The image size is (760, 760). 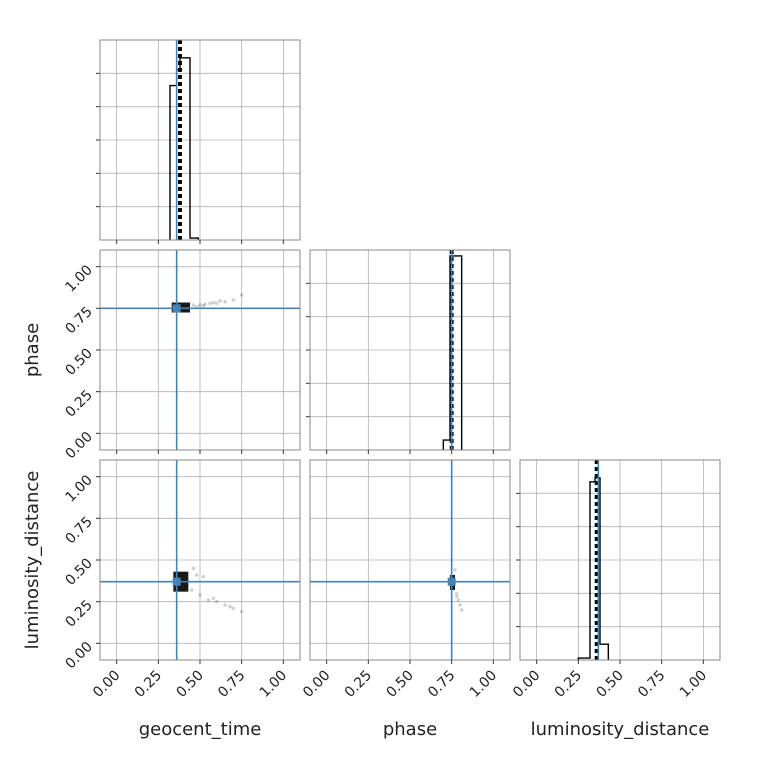 I want to click on panel-phase-phase, so click(x=408, y=351).